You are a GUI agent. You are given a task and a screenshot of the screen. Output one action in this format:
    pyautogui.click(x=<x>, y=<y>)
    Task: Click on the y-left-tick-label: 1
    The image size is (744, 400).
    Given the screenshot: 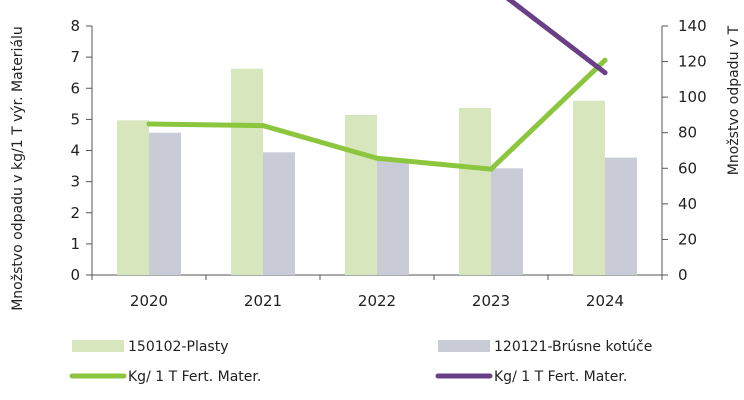 What is the action you would take?
    pyautogui.click(x=75, y=244)
    